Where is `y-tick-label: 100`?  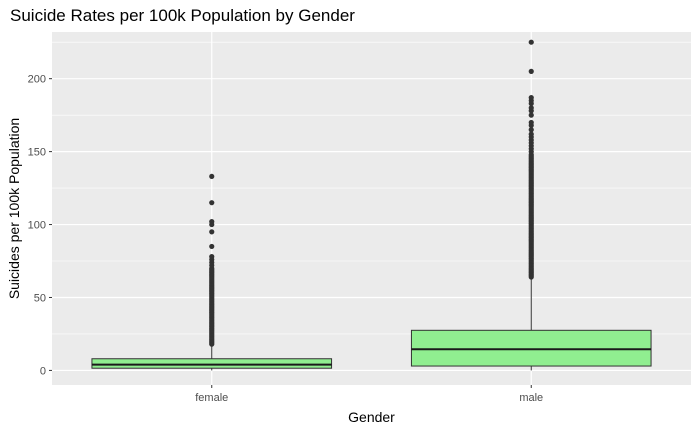 y-tick-label: 100 is located at coordinates (37, 226).